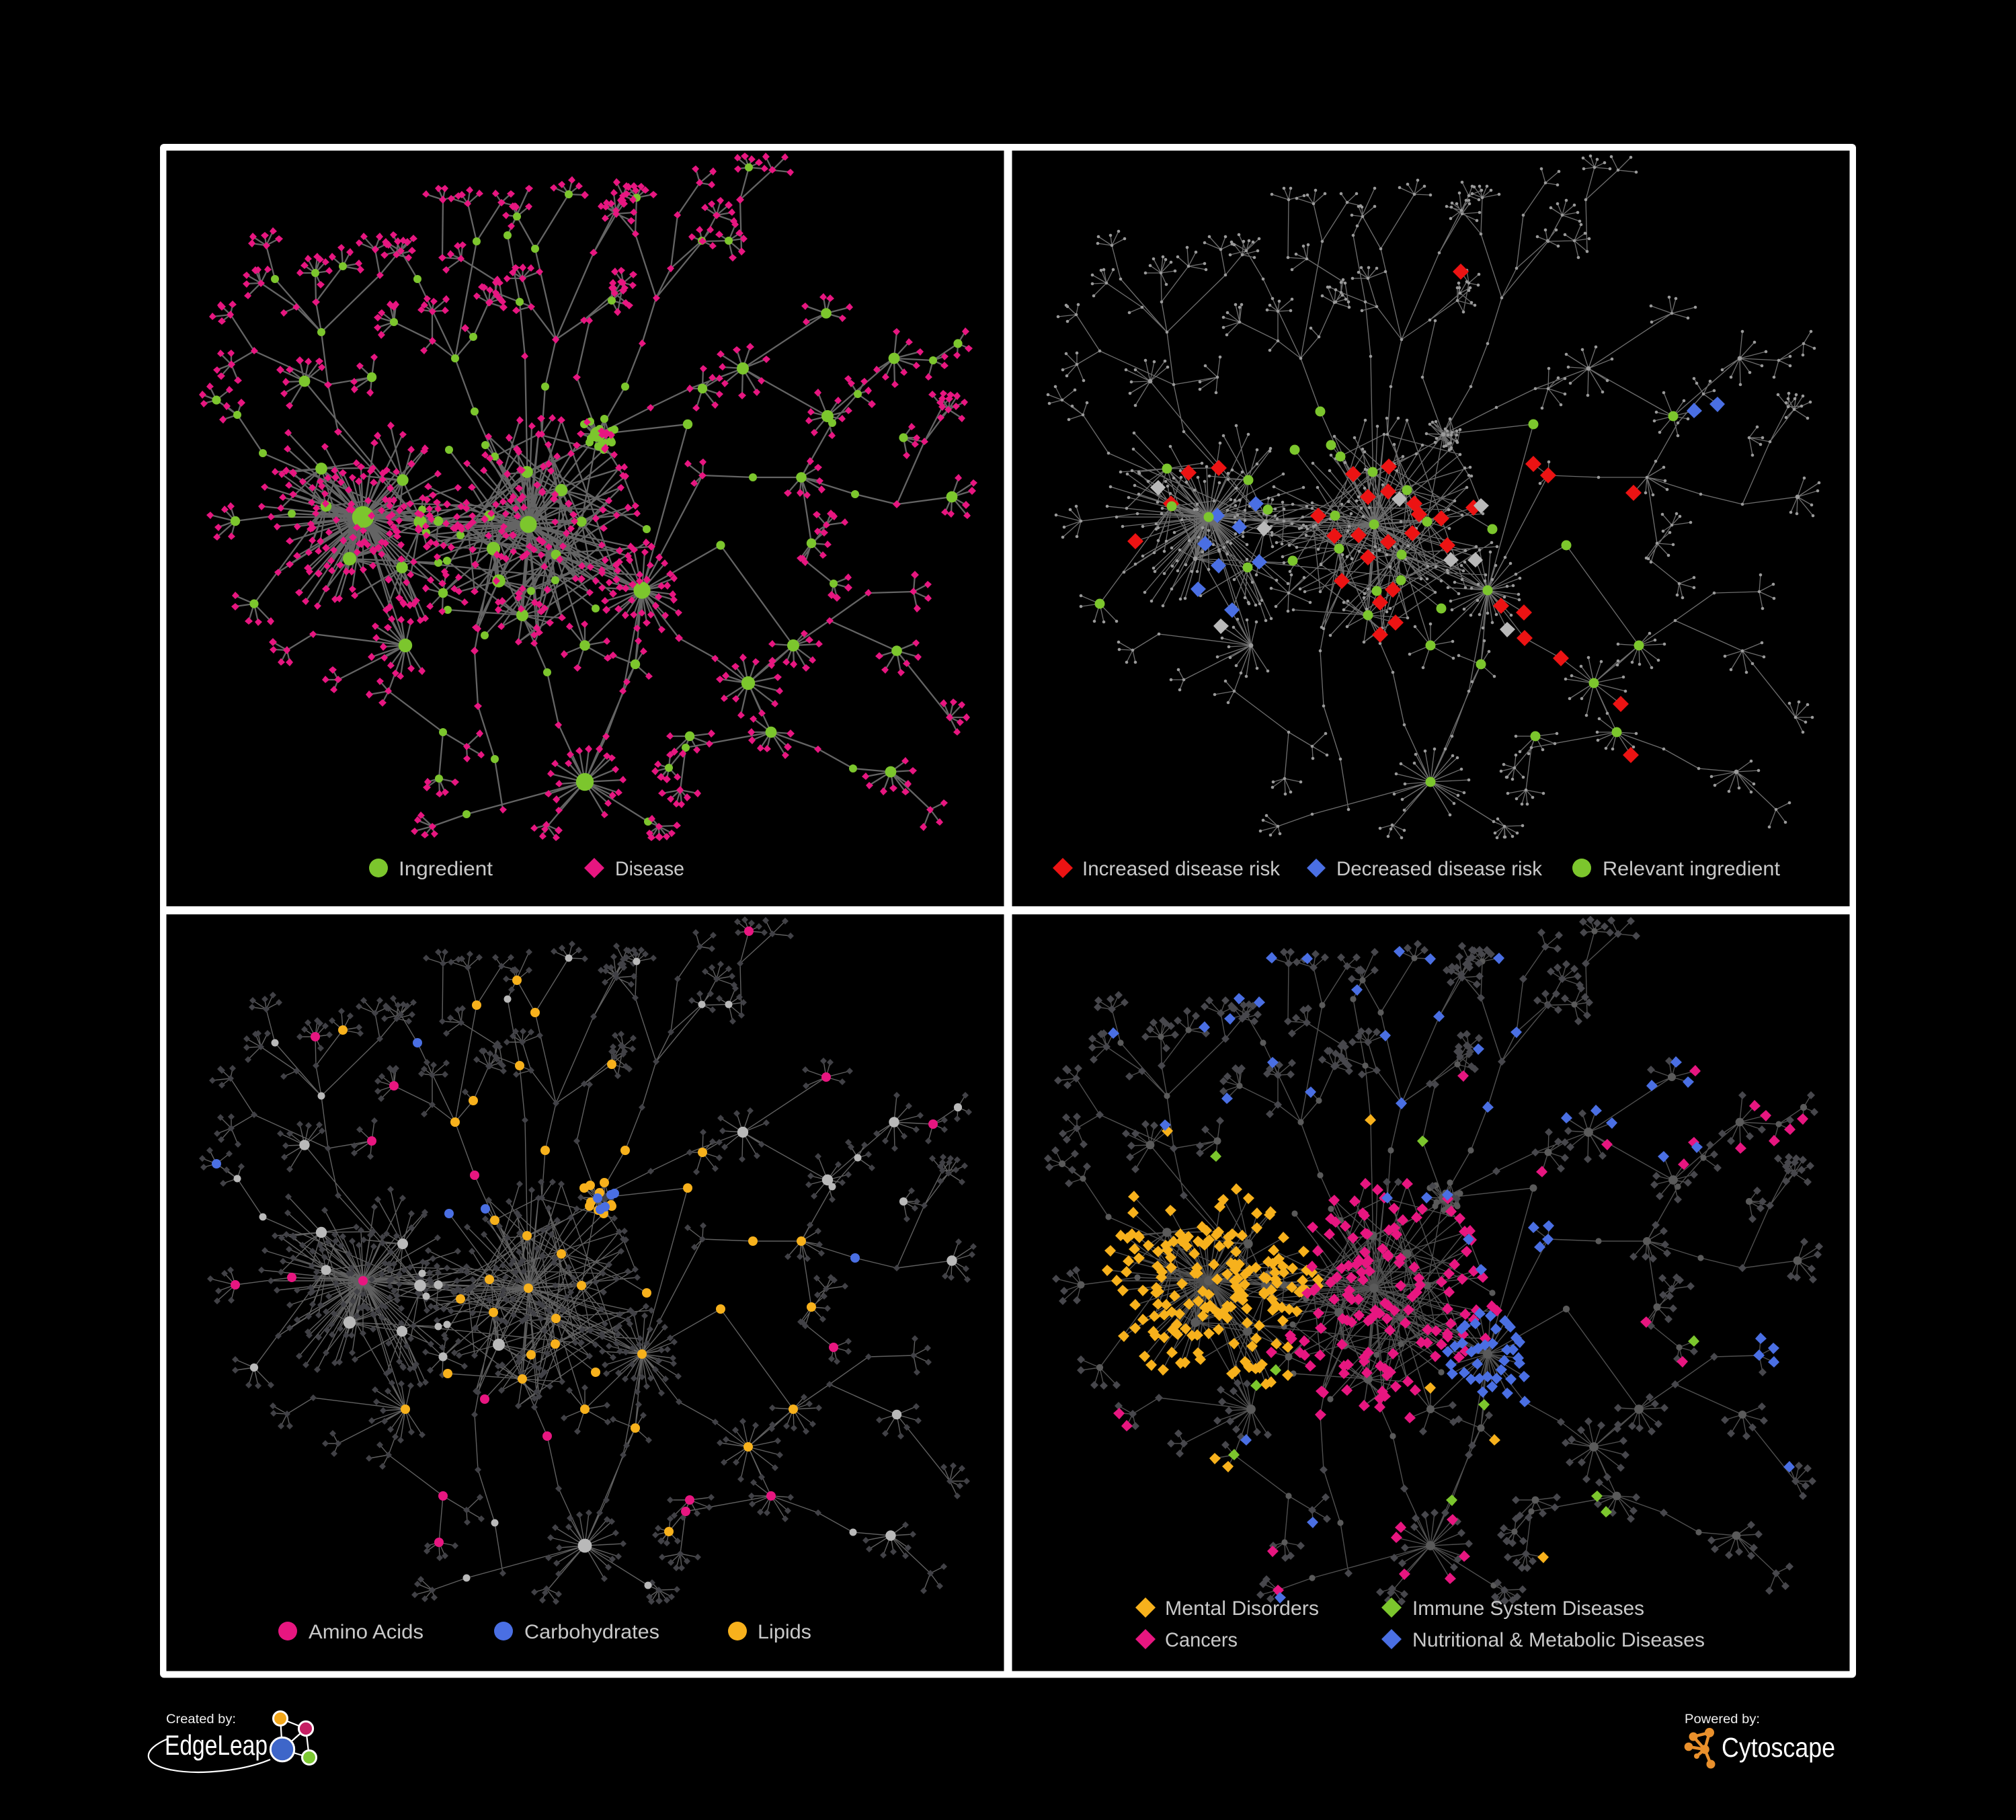  I want to click on svg-text: Relevant ingredient, so click(1692, 869).